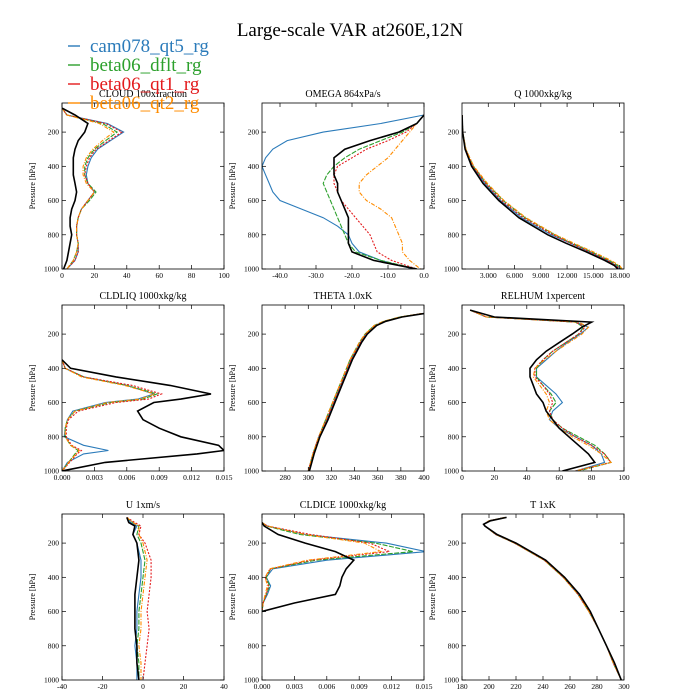  Describe the element at coordinates (280, 275) in the screenshot. I see `x-tick-label: -40.0` at that location.